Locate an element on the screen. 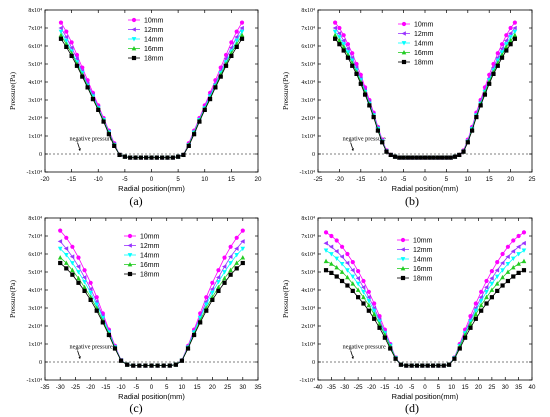  y-tick-label: 7x10⁴ is located at coordinates (308, 237).